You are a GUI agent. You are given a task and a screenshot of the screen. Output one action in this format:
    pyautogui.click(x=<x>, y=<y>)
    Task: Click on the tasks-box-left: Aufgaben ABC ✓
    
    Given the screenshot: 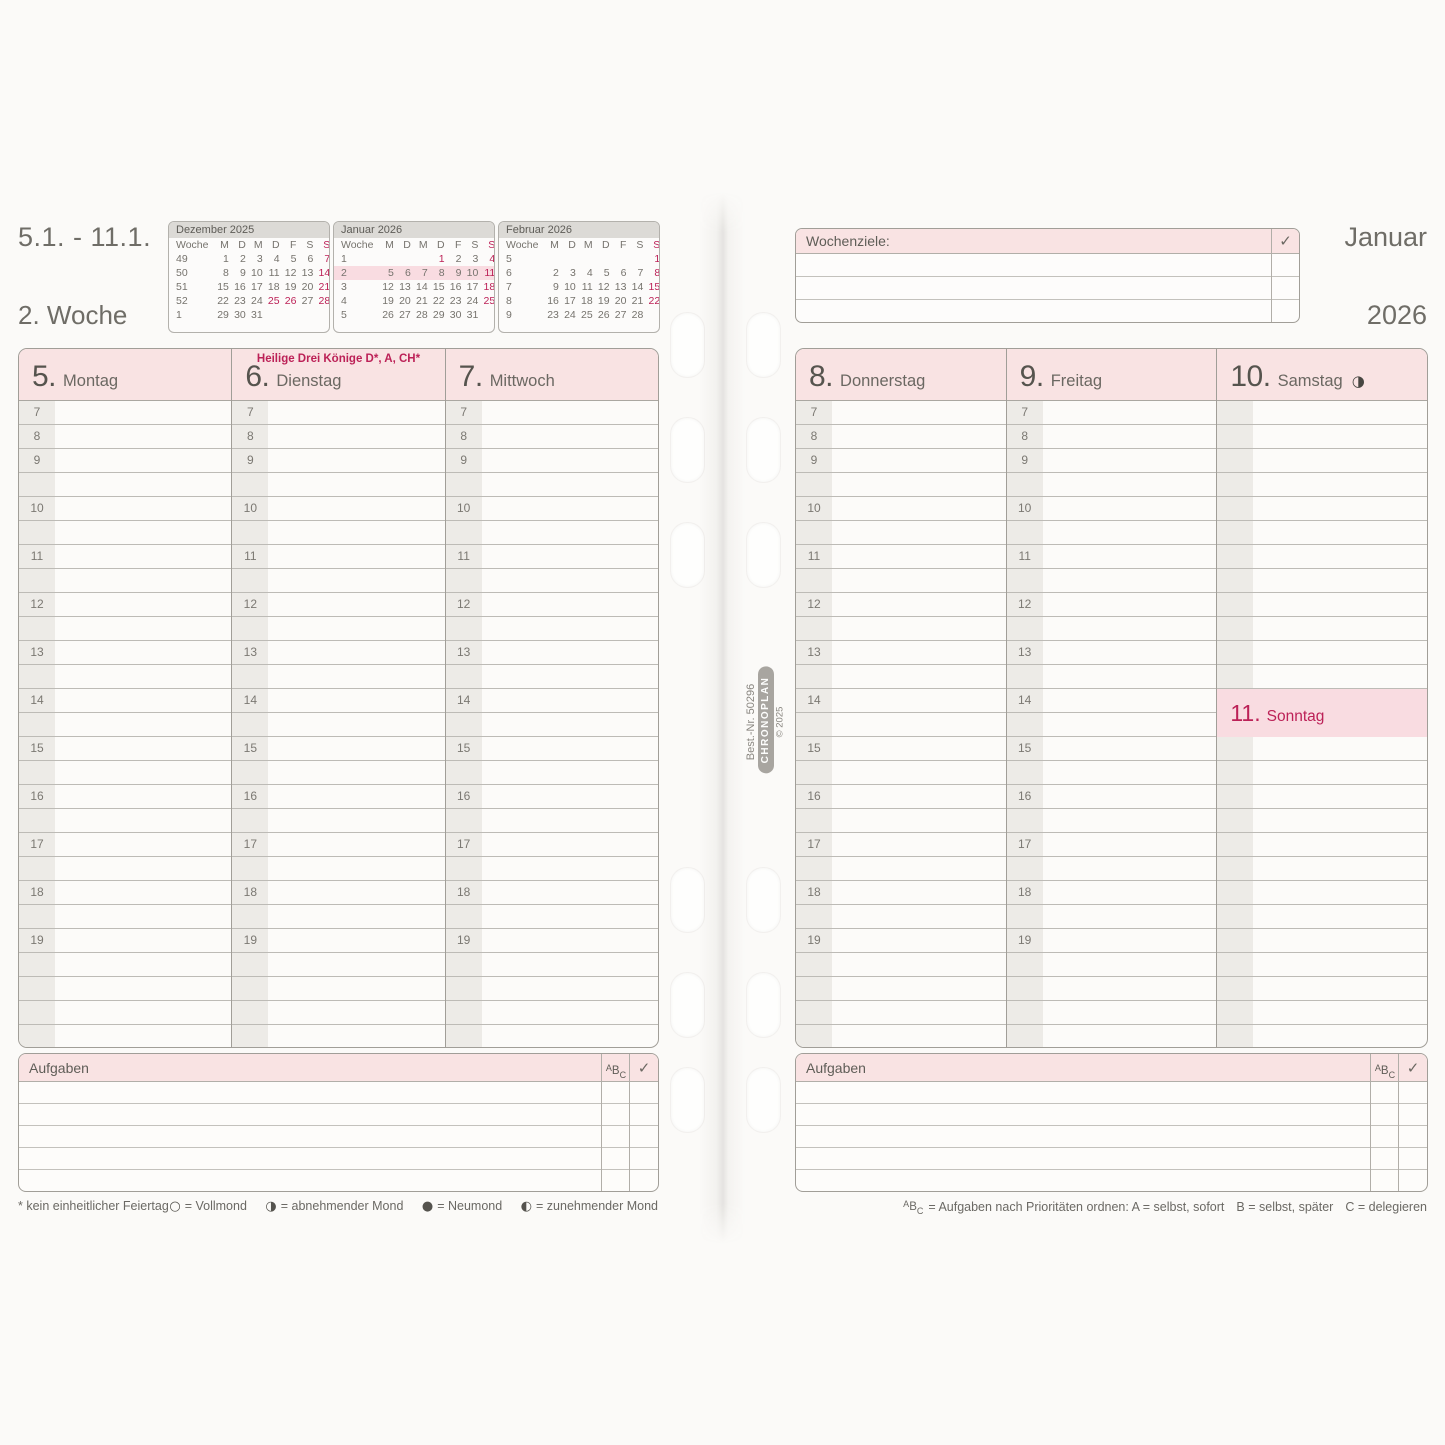 What is the action you would take?
    pyautogui.click(x=338, y=1122)
    